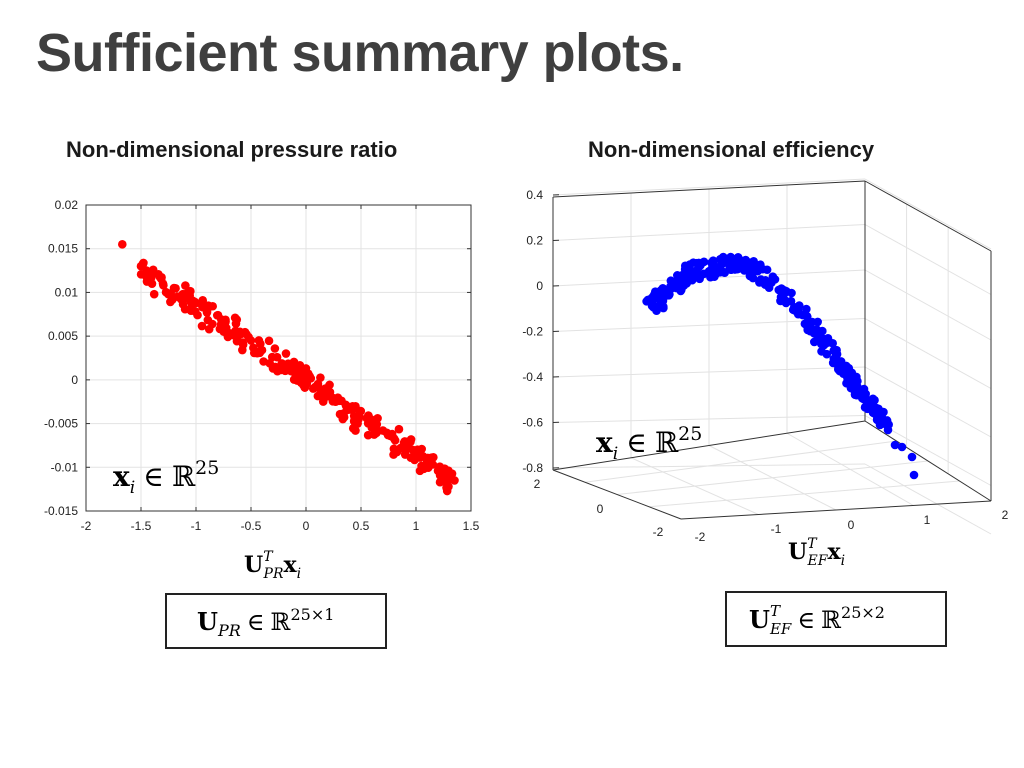  Describe the element at coordinates (649, 443) in the screenshot. I see `efficiency-annotation: xi ∈ ℝ25` at that location.